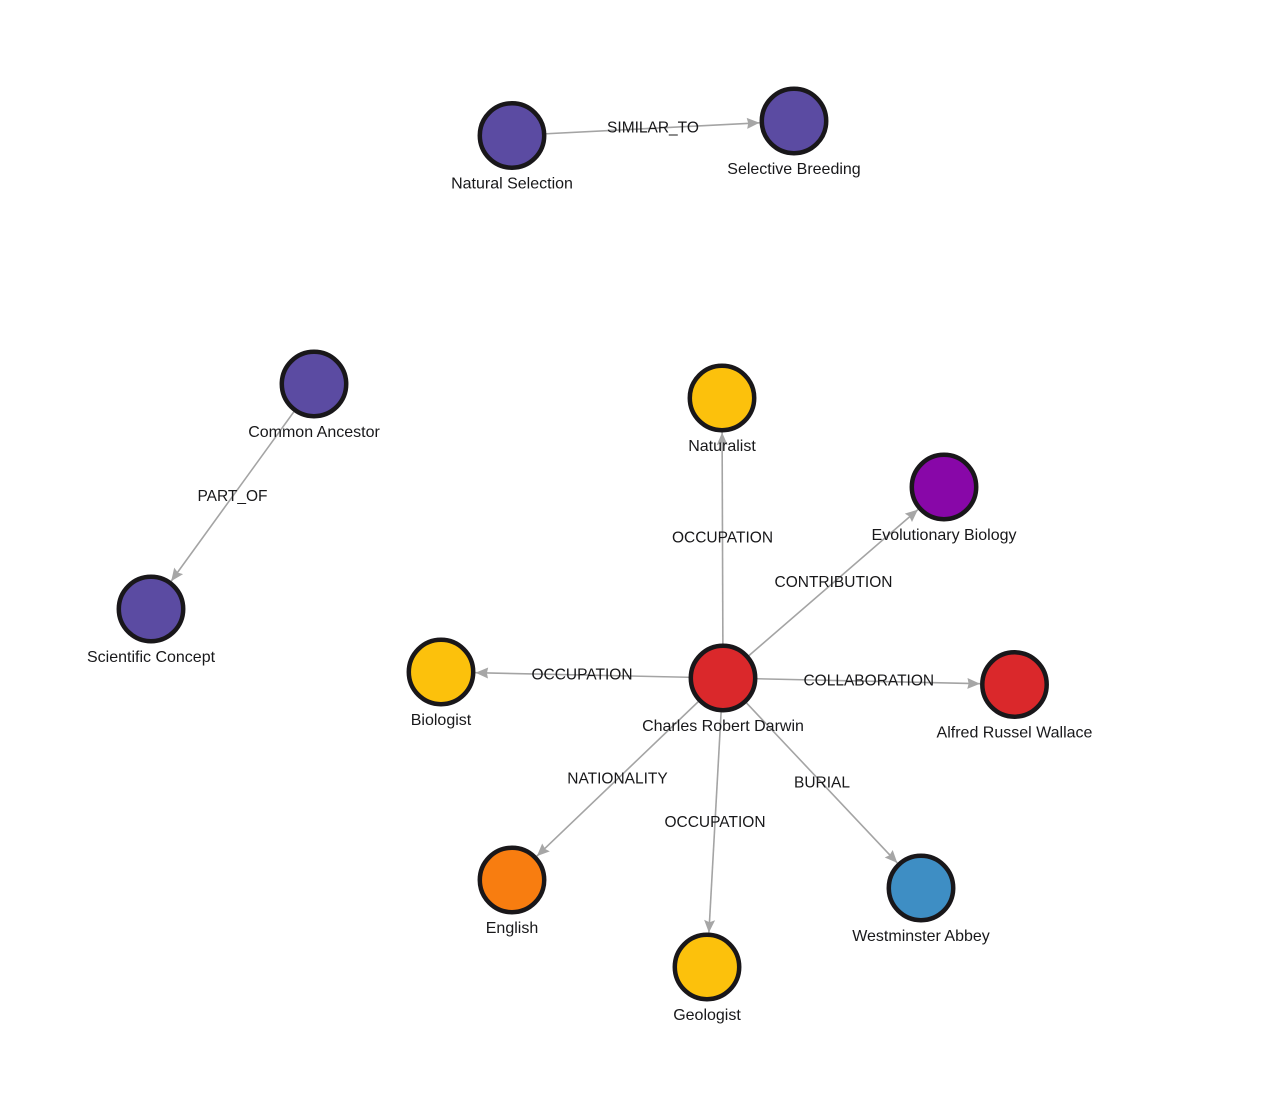  I want to click on svg-text: Charles Robert Darwin, so click(723, 726).